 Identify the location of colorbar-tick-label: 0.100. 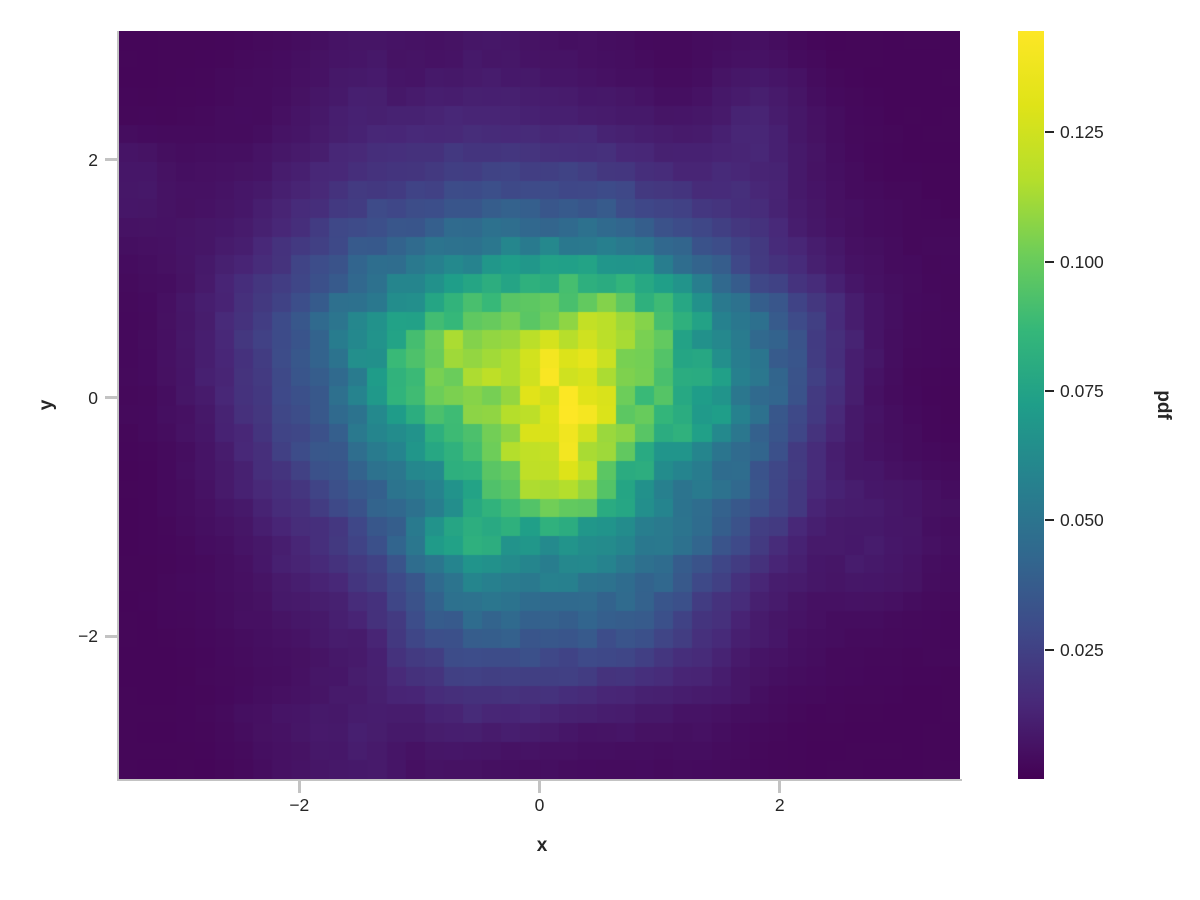
(1082, 261).